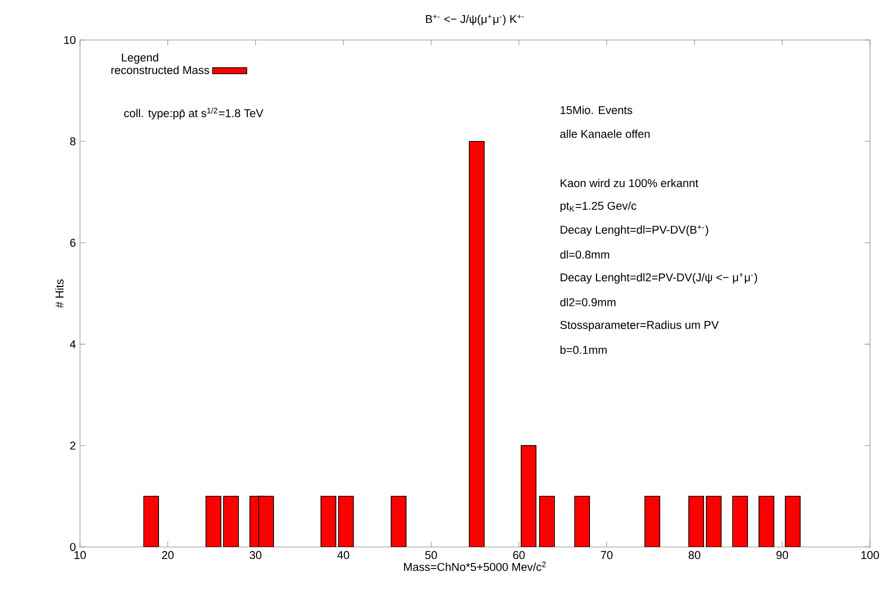 This screenshot has height=609, width=893. What do you see at coordinates (73, 344) in the screenshot?
I see `y-tick-label: 4` at bounding box center [73, 344].